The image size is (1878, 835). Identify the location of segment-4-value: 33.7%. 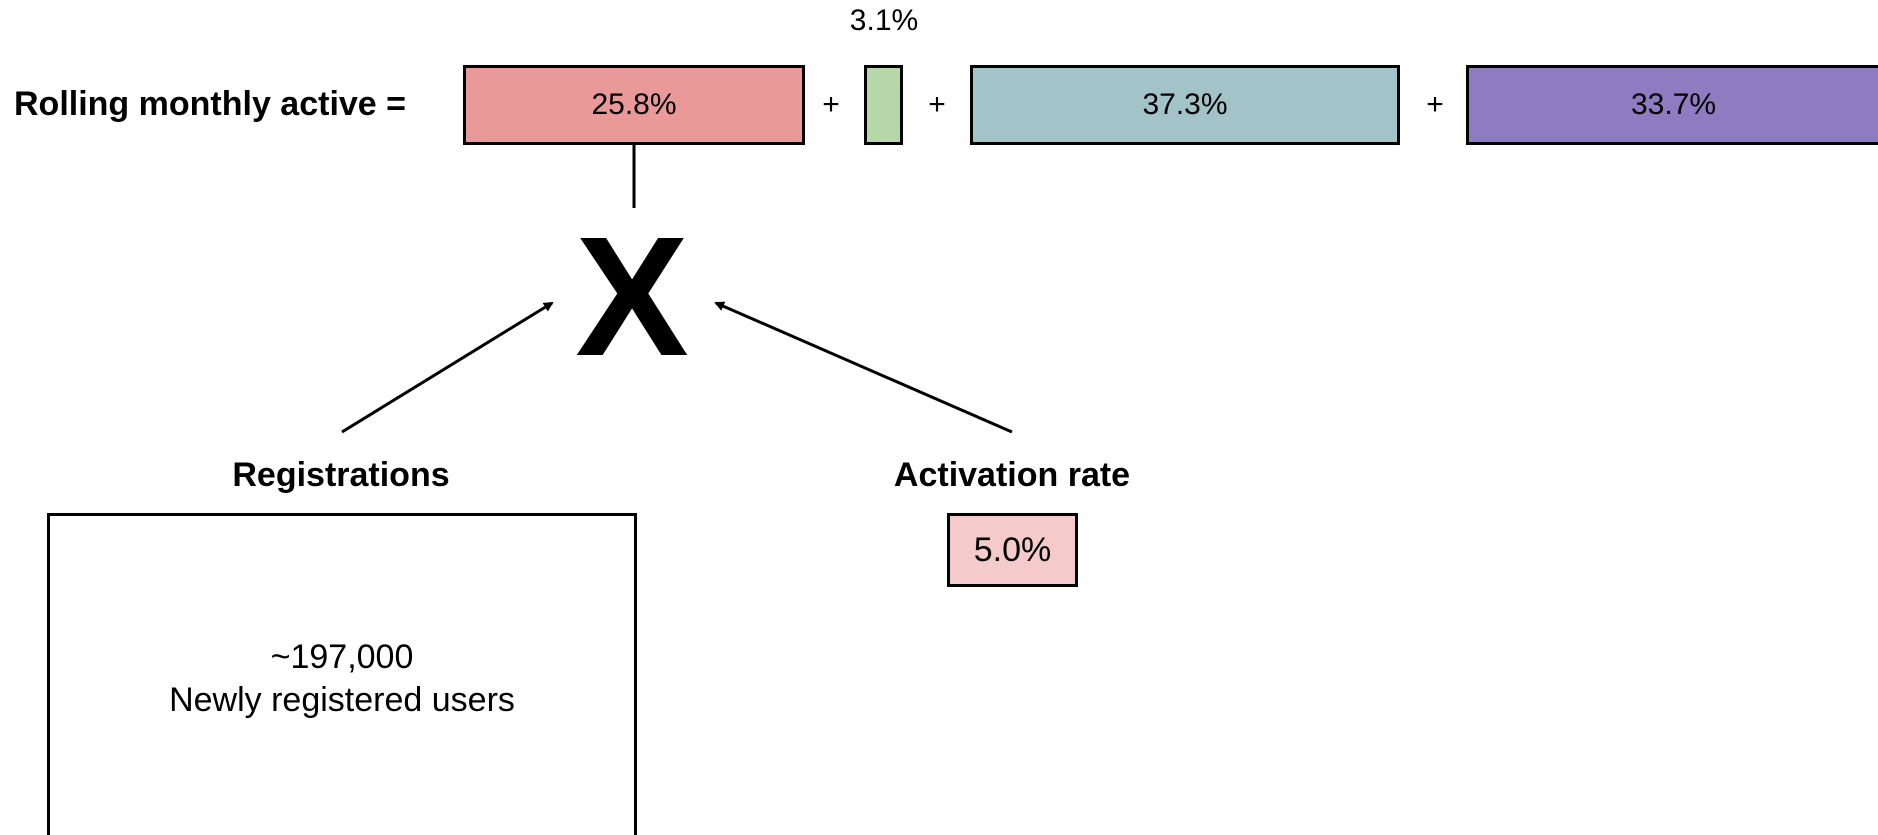
(1673, 104).